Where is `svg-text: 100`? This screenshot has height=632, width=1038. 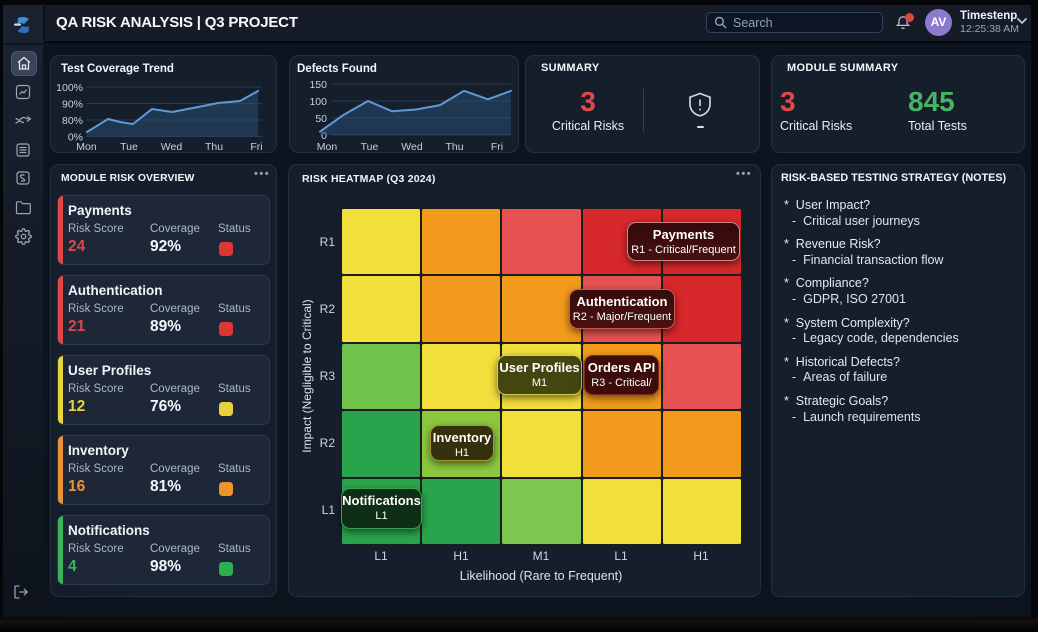
svg-text: 100 is located at coordinates (318, 102).